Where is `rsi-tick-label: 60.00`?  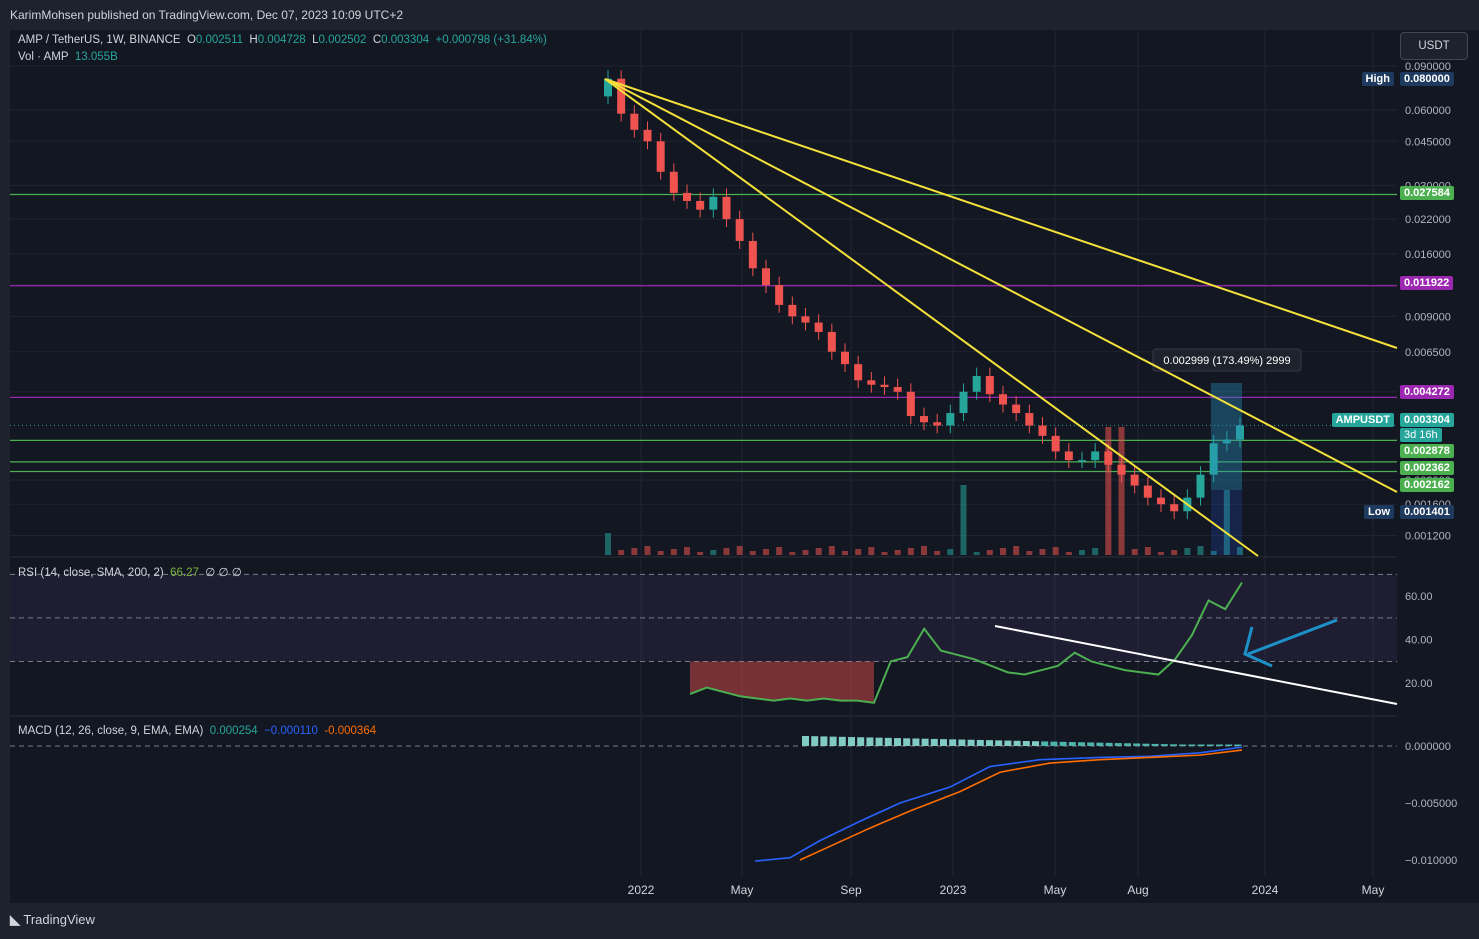 rsi-tick-label: 60.00 is located at coordinates (1419, 597).